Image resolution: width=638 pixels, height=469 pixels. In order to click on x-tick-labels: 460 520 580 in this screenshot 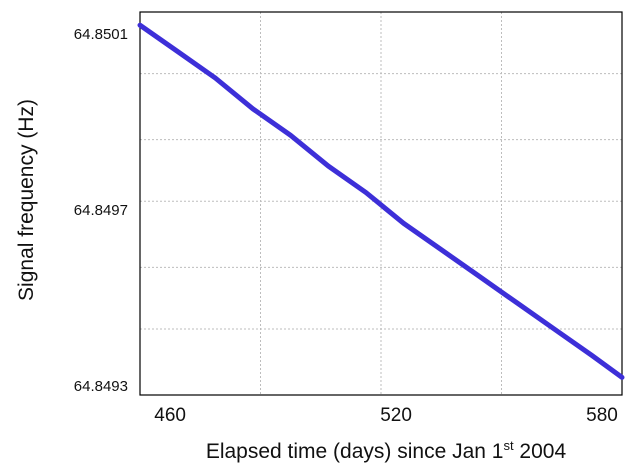, I will do `click(386, 415)`.